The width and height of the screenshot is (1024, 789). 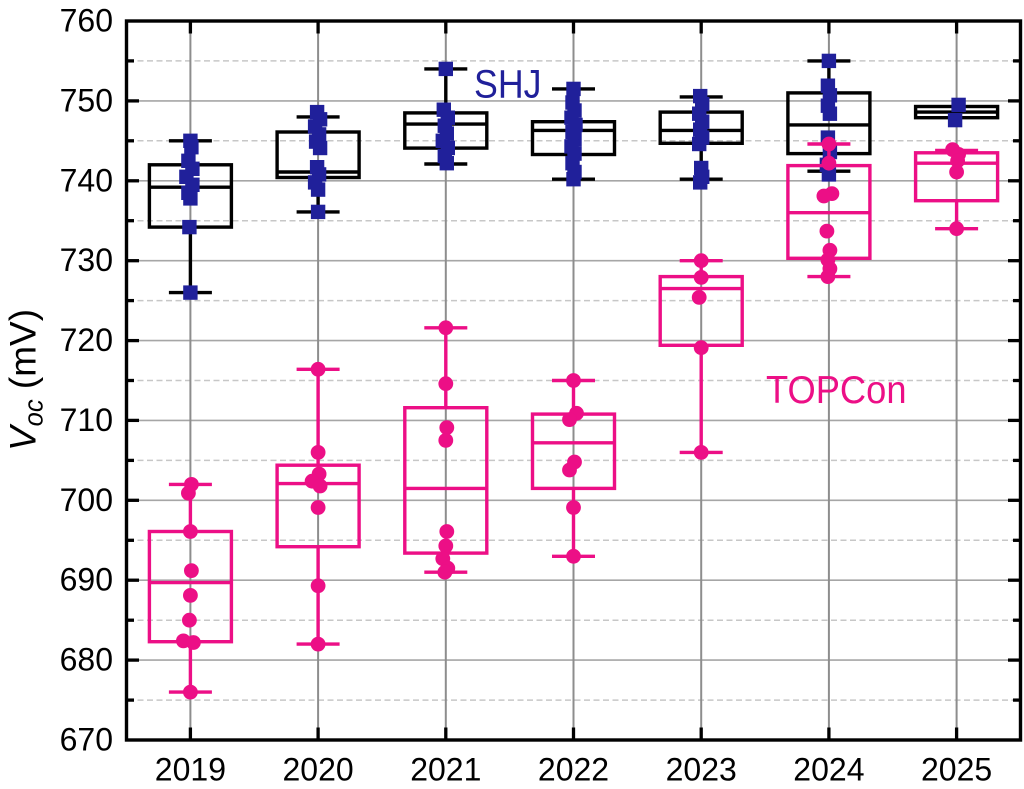 I want to click on svg-text: 760, so click(x=86, y=21).